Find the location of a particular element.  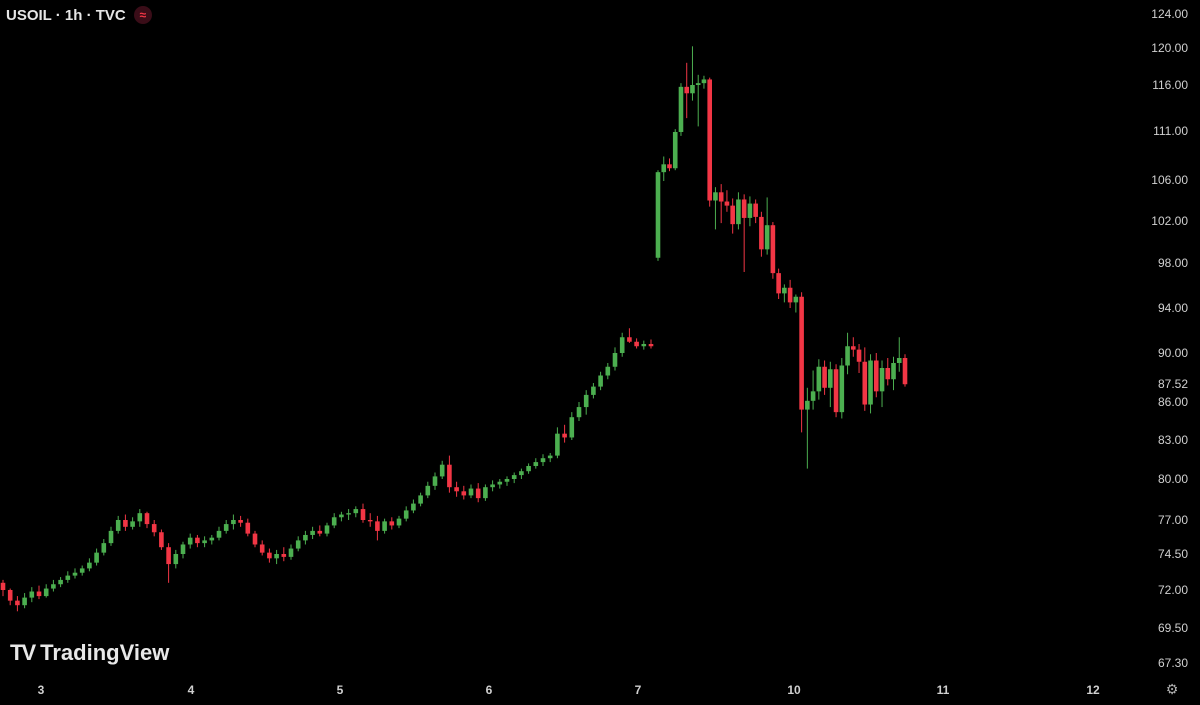

tradingview-mark-icon: TV is located at coordinates (23, 652).